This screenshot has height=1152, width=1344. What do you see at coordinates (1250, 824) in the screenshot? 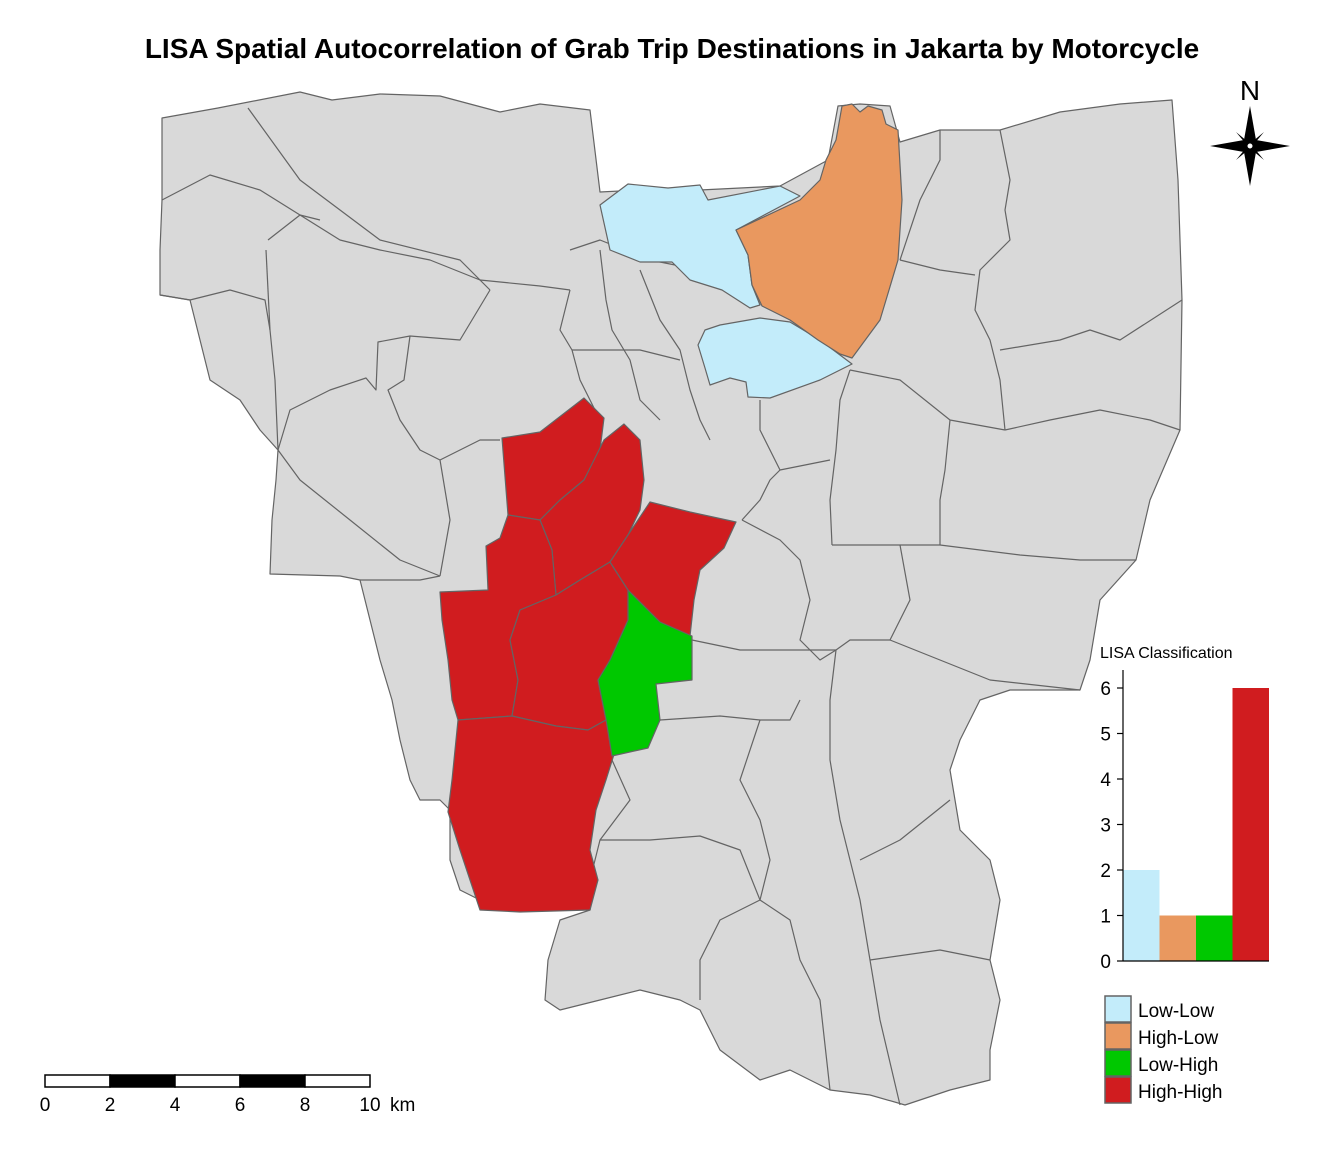
I see `histogram-bar-high-high` at bounding box center [1250, 824].